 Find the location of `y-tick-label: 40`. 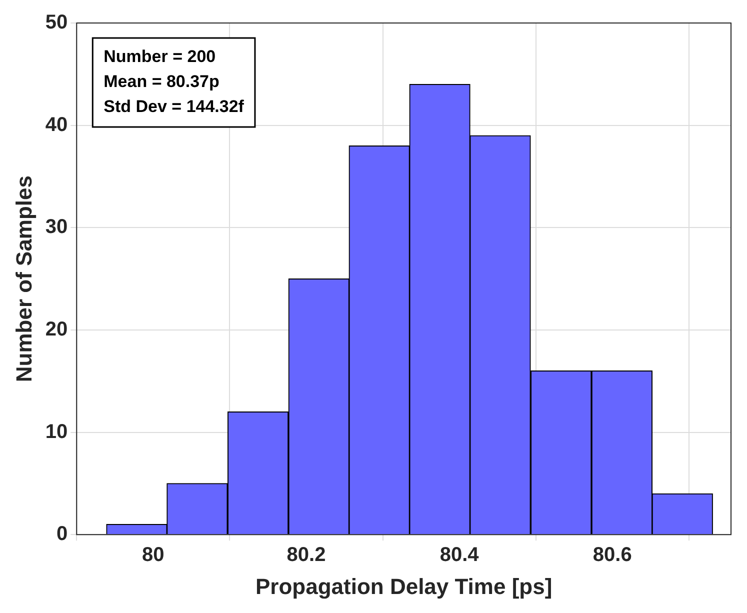

y-tick-label: 40 is located at coordinates (56, 125).